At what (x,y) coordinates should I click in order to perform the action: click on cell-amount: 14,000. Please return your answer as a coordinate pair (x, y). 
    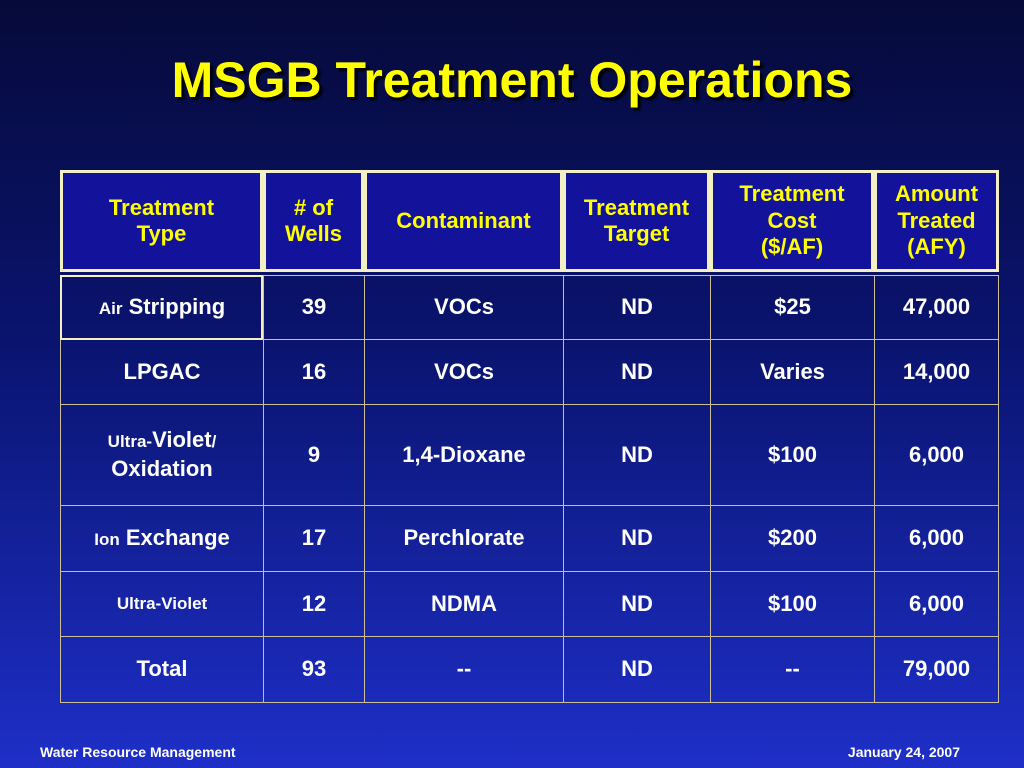
    Looking at the image, I should click on (936, 371).